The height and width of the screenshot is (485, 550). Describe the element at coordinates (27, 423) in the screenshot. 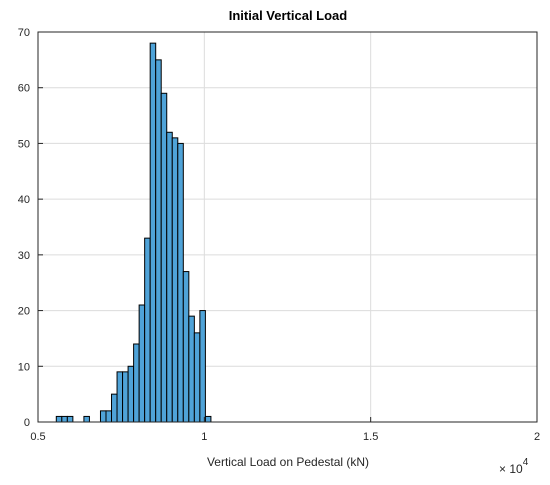

I see `y-tick-label: 0` at that location.